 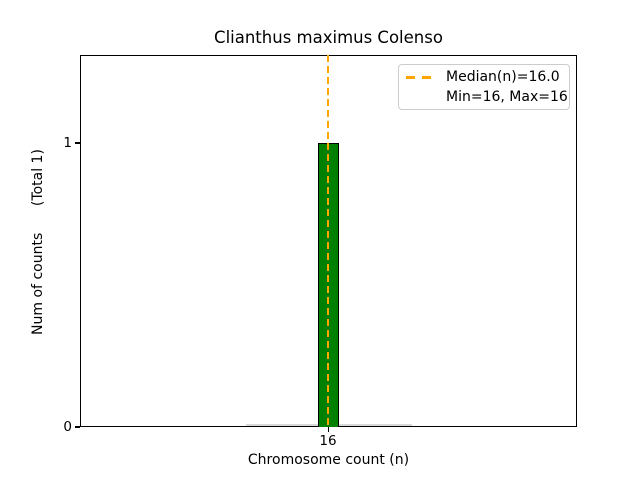 I want to click on legend-item-median: Median(n)=16.0, so click(x=483, y=77).